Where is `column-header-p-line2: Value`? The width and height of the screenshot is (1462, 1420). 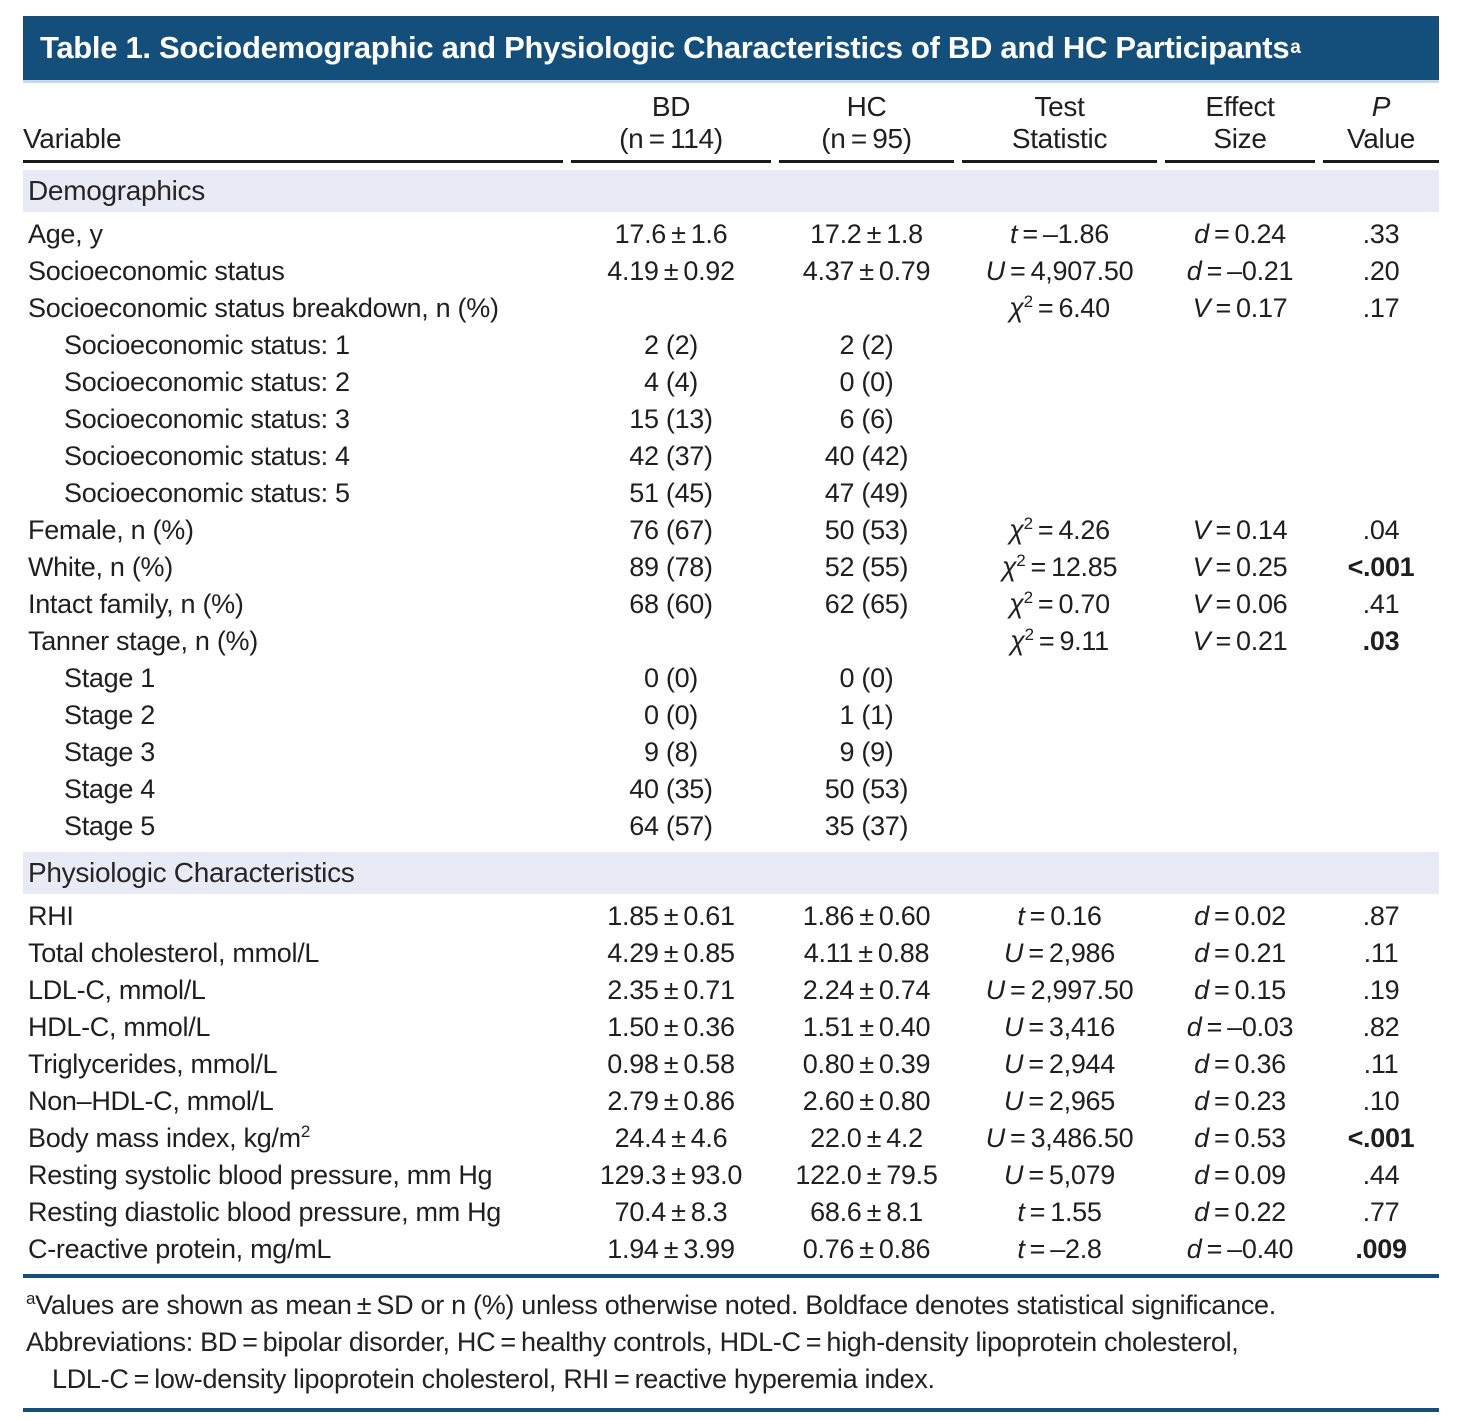
column-header-p-line2: Value is located at coordinates (1381, 138).